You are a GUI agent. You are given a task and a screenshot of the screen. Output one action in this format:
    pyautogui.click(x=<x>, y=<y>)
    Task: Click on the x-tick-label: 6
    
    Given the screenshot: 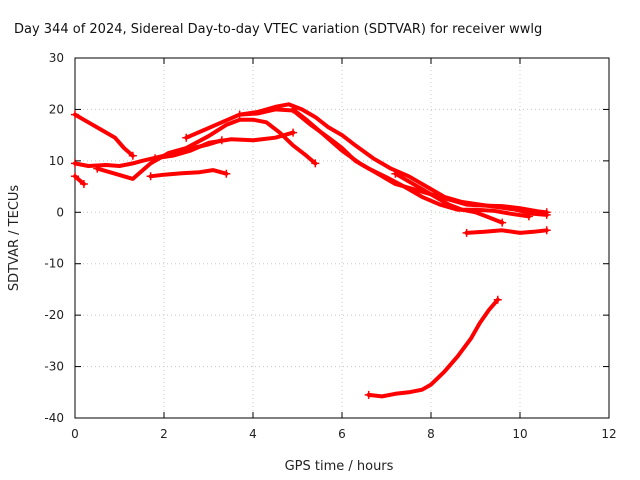 What is the action you would take?
    pyautogui.click(x=342, y=434)
    